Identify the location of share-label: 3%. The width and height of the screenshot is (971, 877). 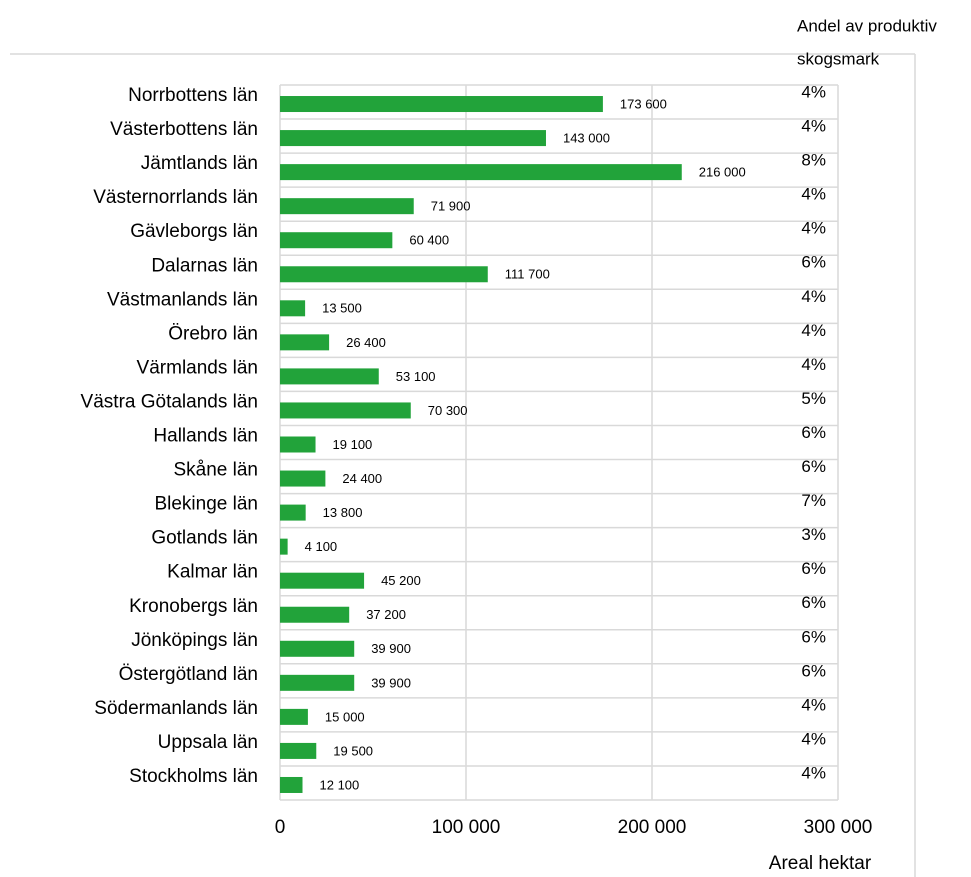
(813, 534).